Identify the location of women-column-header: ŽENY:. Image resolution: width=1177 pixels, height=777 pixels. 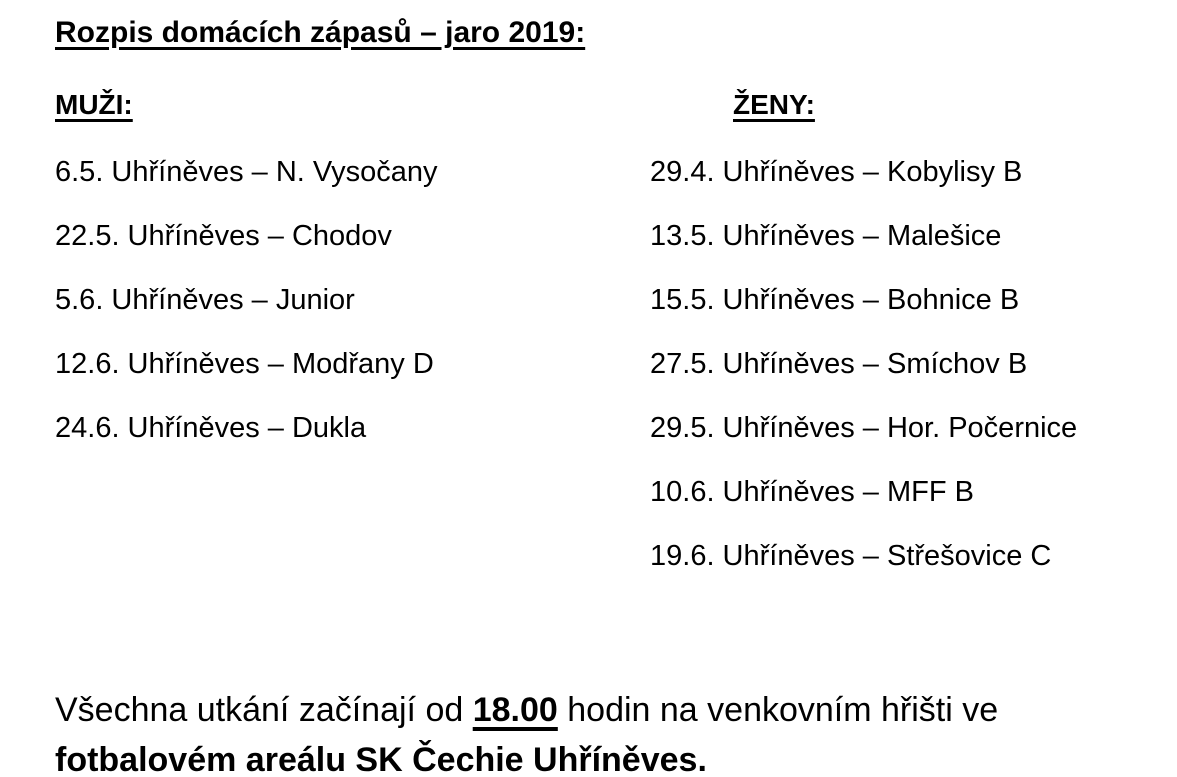
(898, 105).